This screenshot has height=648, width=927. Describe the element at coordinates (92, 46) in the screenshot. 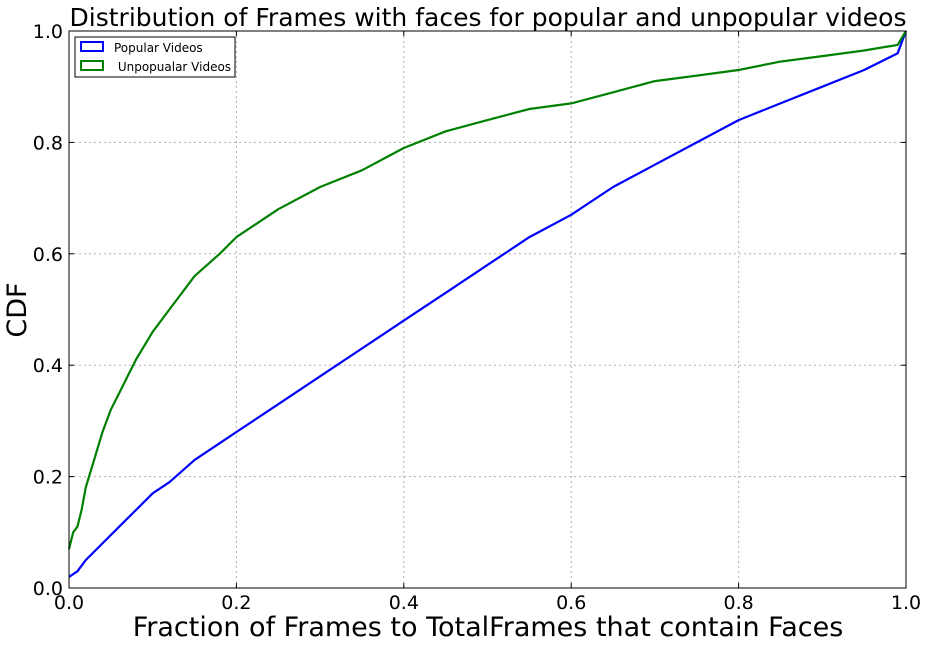

I see `legend-swatch-popular` at that location.